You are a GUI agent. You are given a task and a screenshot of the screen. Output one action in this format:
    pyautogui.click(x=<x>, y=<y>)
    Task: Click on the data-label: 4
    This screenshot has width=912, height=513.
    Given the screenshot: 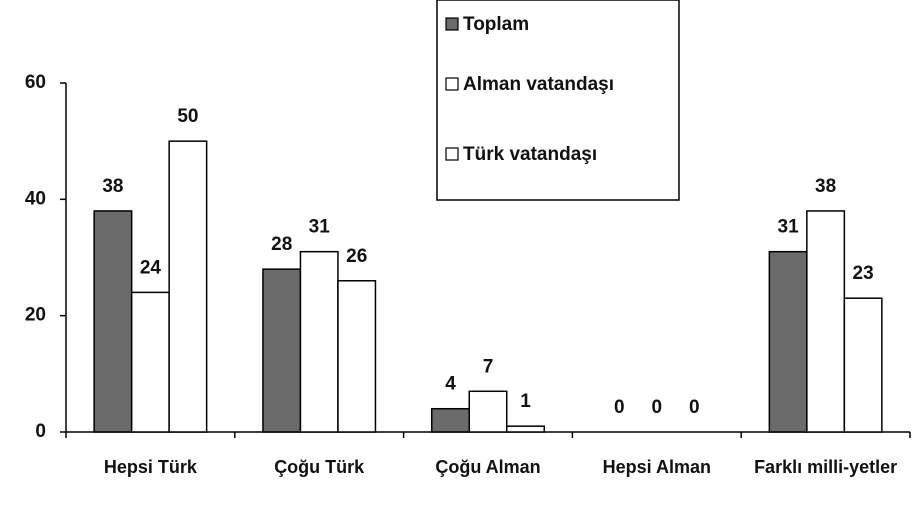 What is the action you would take?
    pyautogui.click(x=450, y=384)
    